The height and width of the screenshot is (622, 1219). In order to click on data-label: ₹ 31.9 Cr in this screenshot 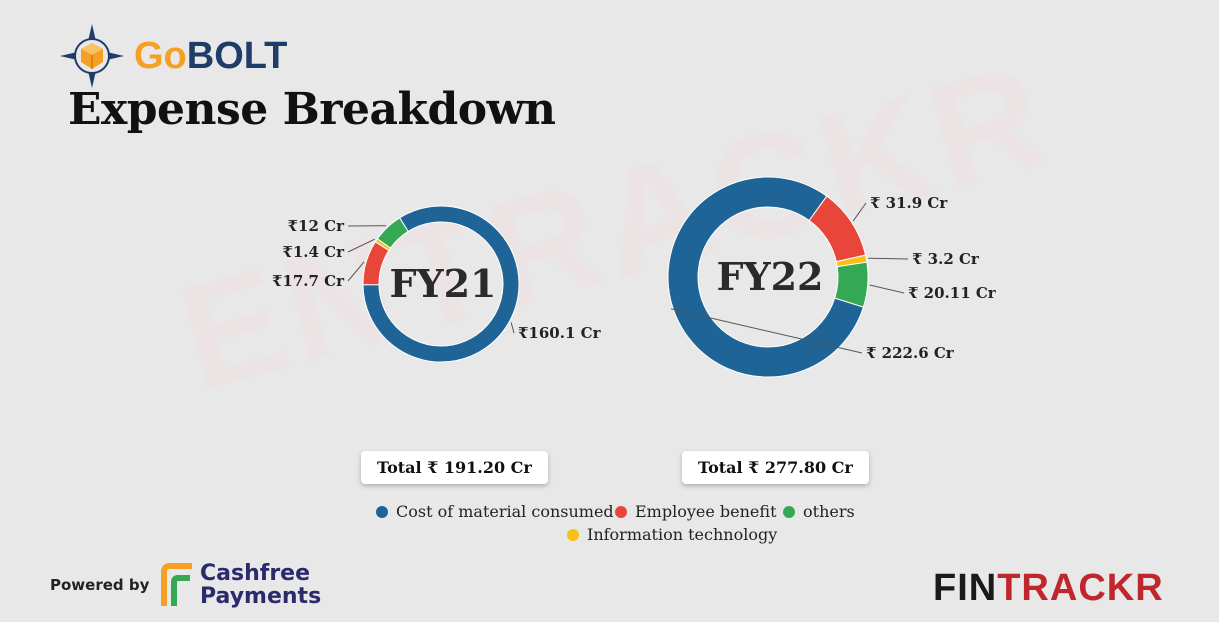, I will do `click(909, 203)`.